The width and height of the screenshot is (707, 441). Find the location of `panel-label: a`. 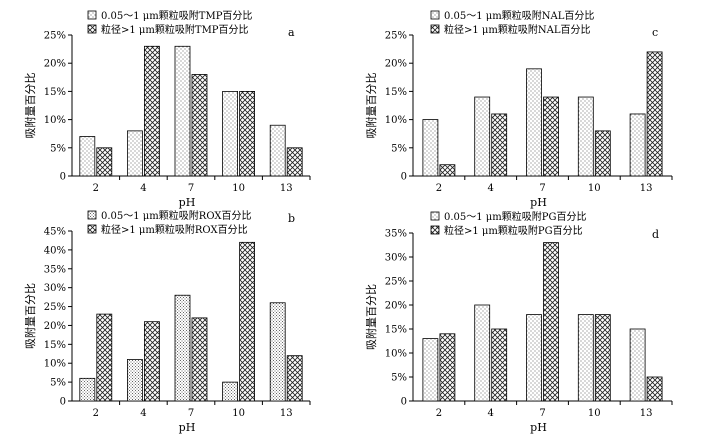

panel-label: a is located at coordinates (291, 32).